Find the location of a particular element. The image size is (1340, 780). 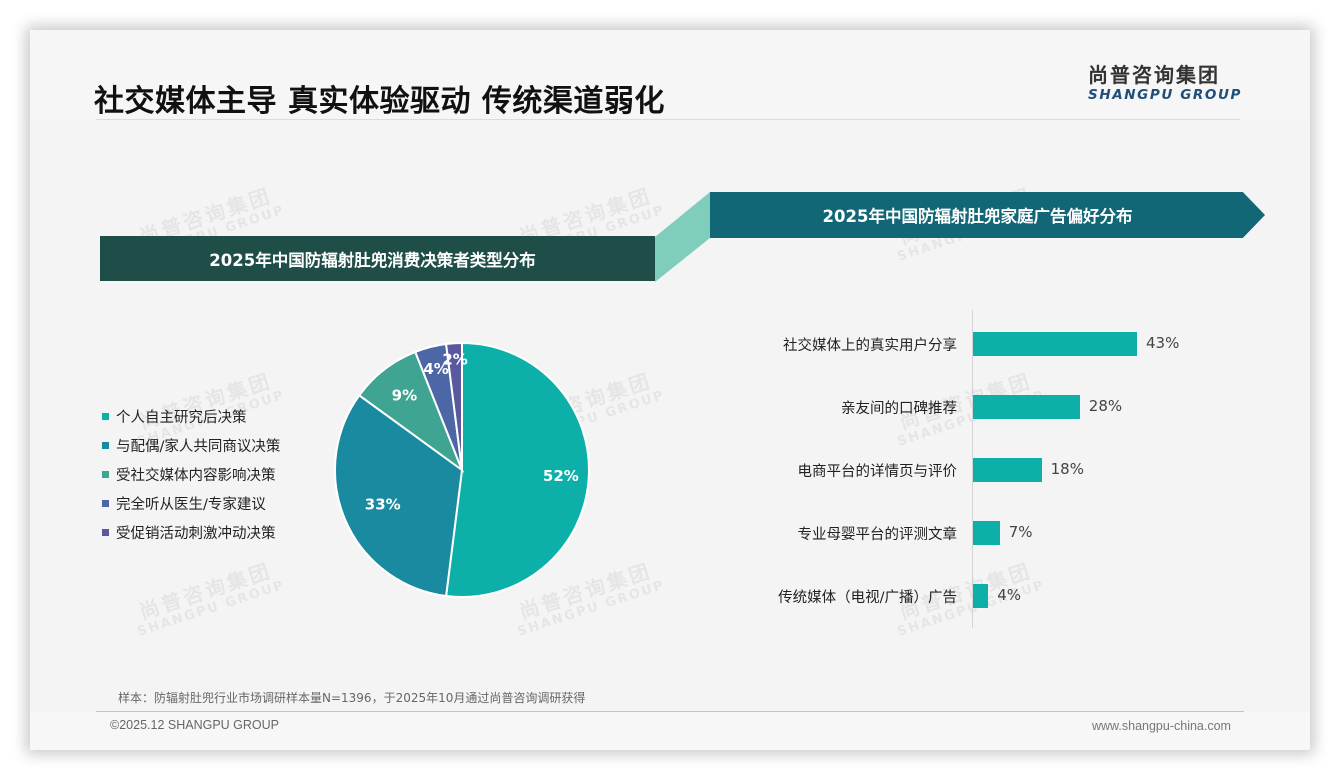

bar-row: 传统媒体（电视/广播）广告 is located at coordinates (843, 596).